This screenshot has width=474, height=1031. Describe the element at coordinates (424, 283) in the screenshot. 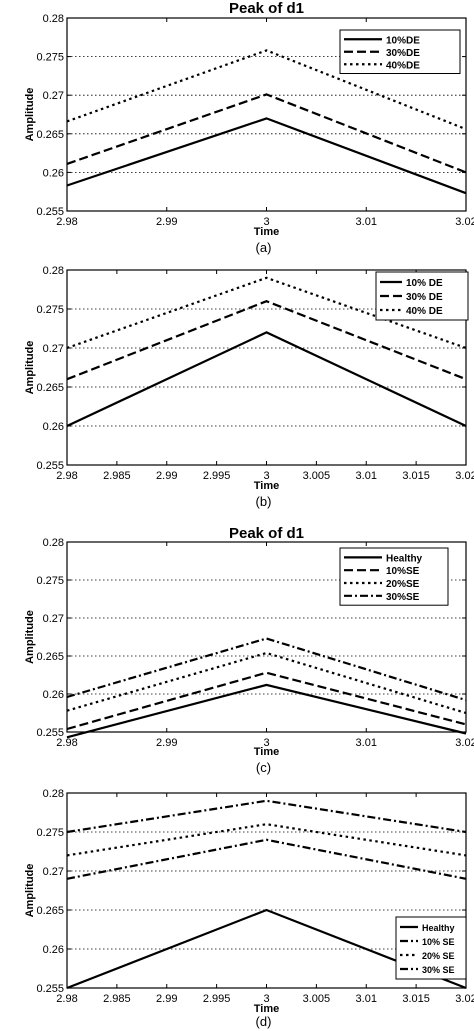

I see `legend-label: 10% DE` at that location.